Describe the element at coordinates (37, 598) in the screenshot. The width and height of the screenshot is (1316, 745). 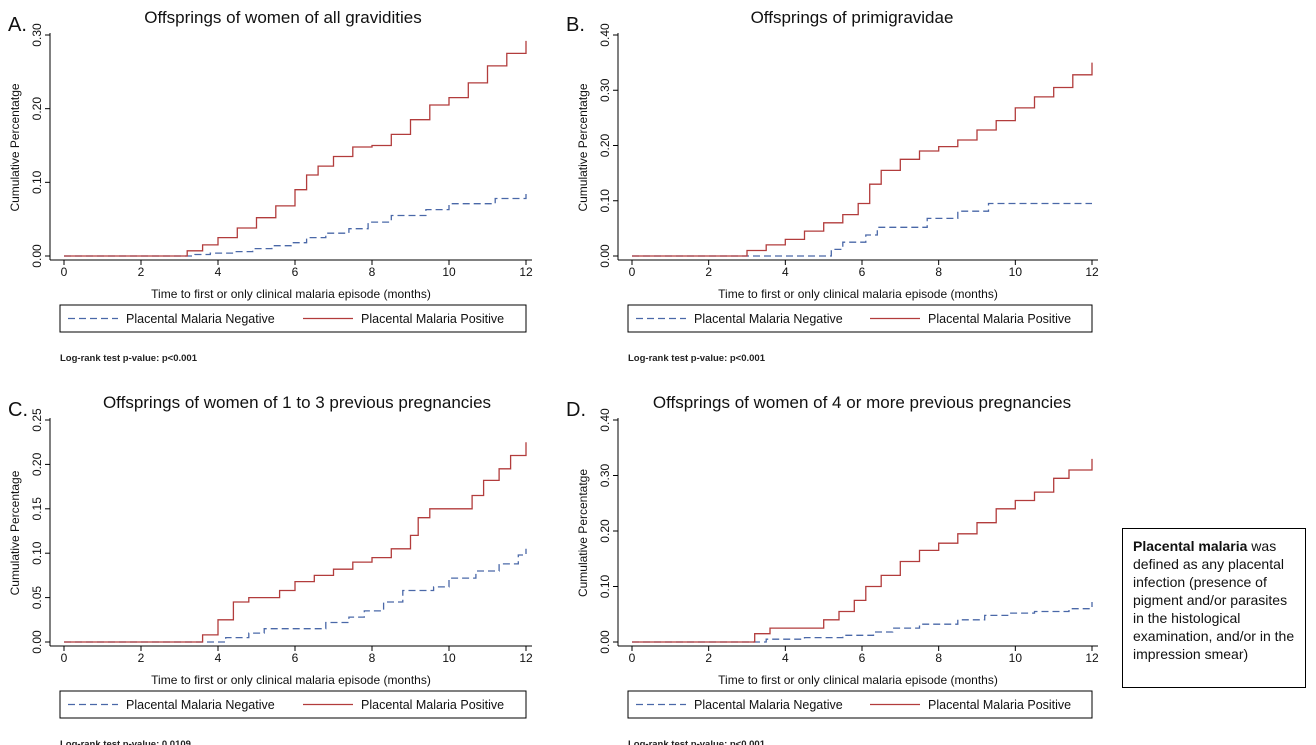
I see `y-tick-label: 0.05` at that location.